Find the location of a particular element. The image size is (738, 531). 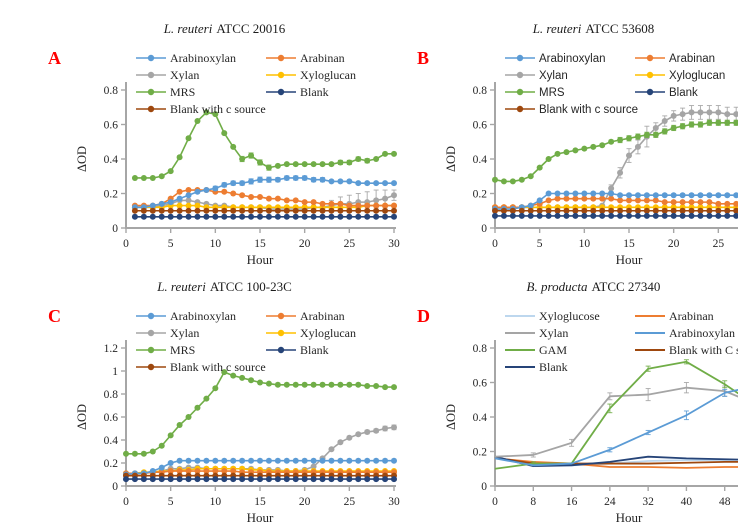

legend-label: Blank is located at coordinates (314, 350).